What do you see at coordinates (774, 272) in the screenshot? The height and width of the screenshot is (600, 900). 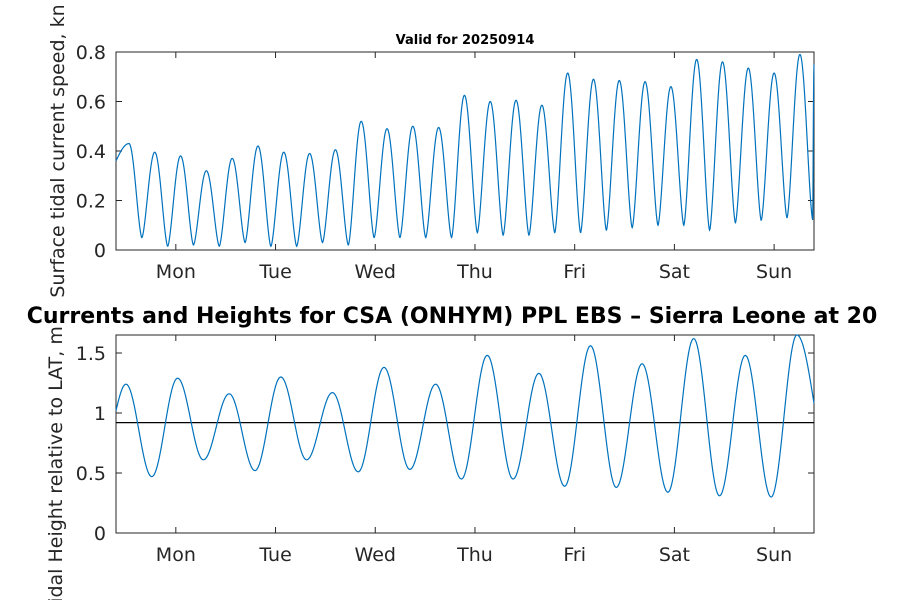 I see `current-speed-x-tick-label: Sun` at bounding box center [774, 272].